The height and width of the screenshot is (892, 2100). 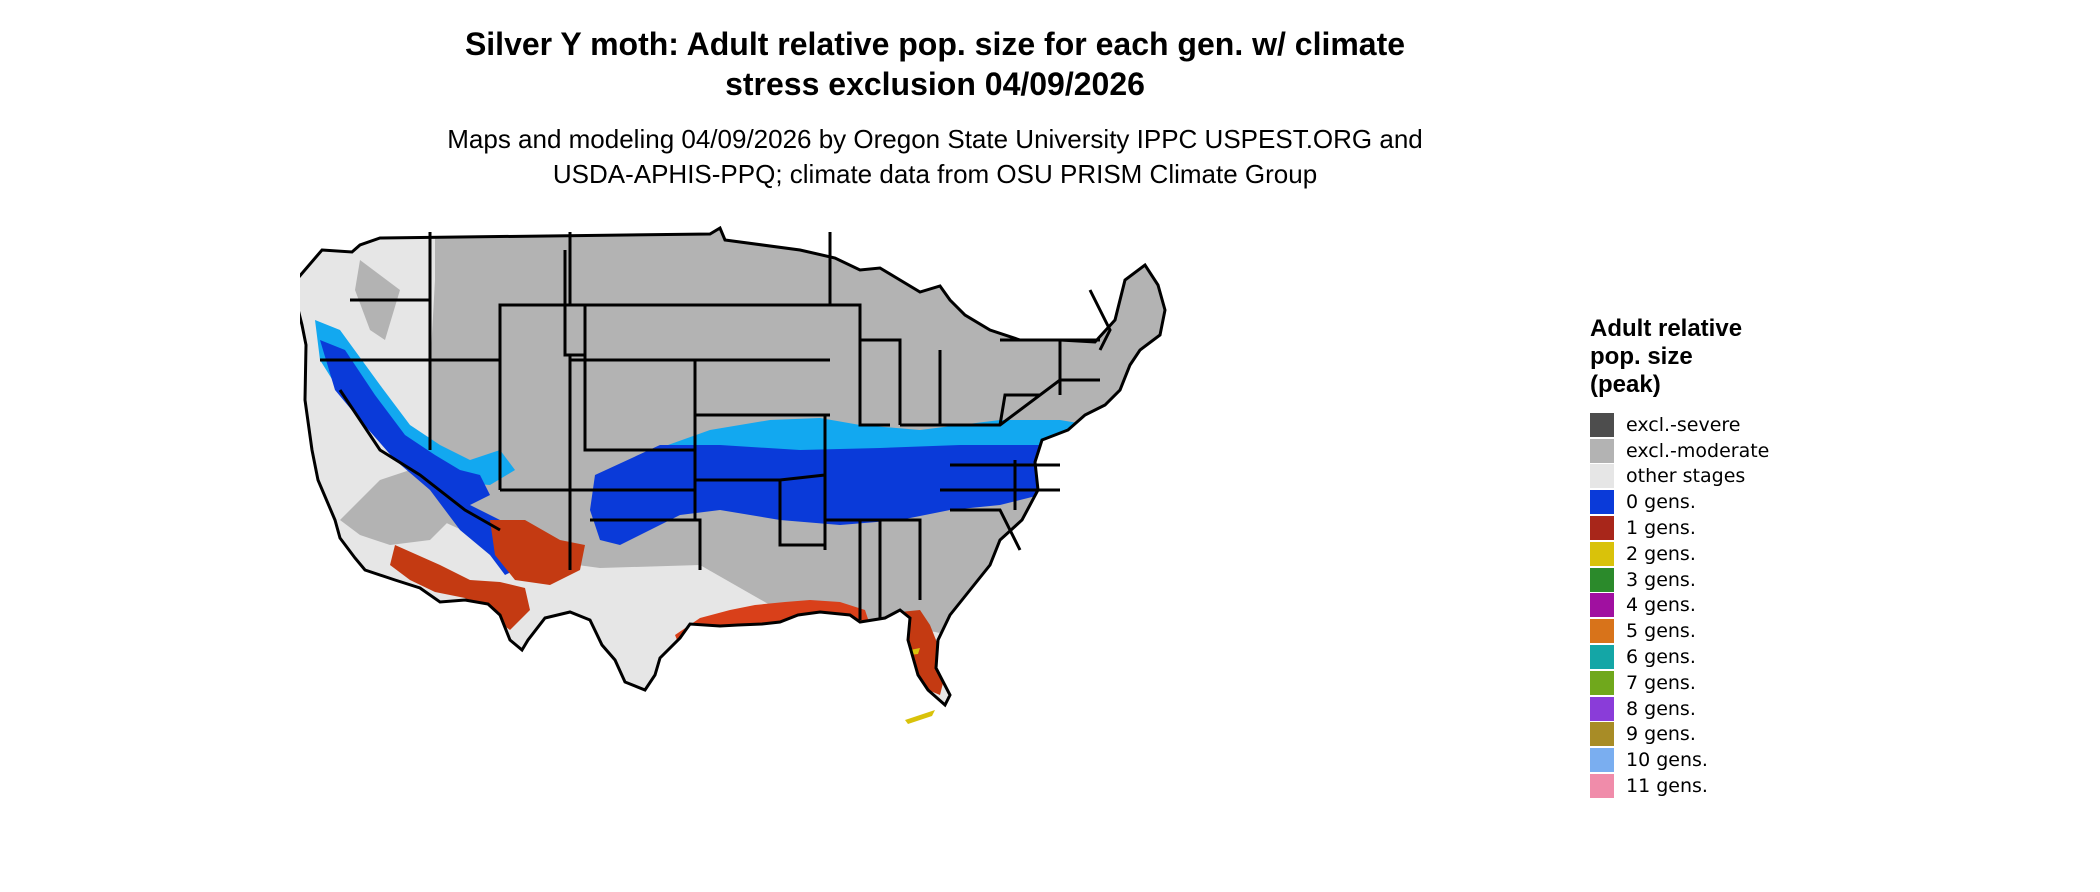 I want to click on legend-title-line-2: pop. size, so click(x=1641, y=356).